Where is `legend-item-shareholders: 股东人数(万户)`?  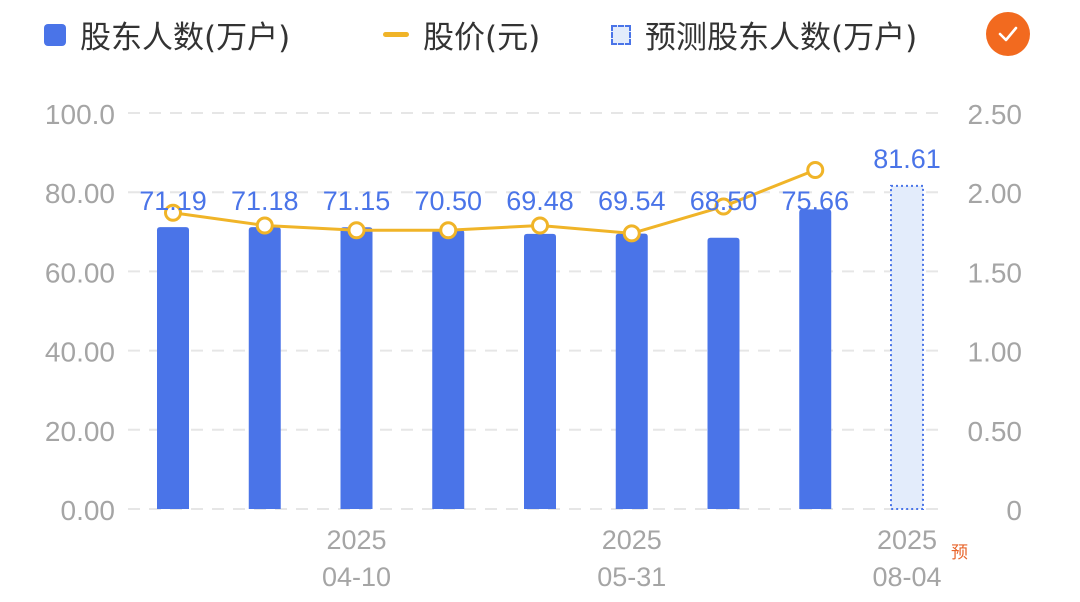
legend-item-shareholders: 股东人数(万户) is located at coordinates (167, 34).